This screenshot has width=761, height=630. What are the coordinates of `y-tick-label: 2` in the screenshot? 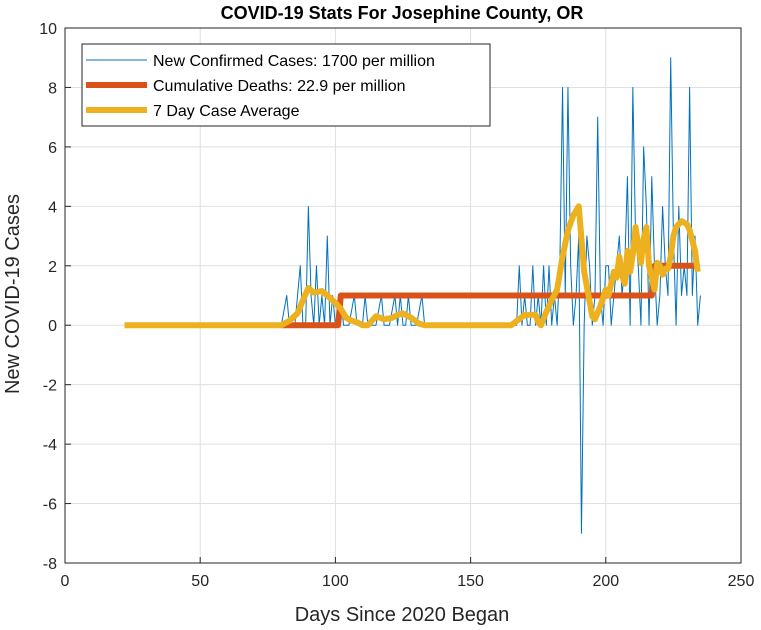 It's located at (52, 267).